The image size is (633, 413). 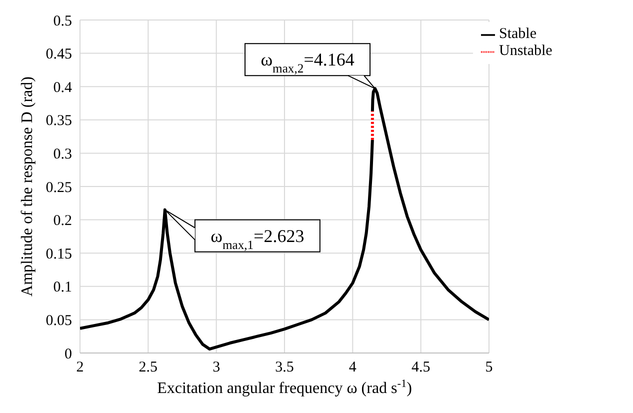 I want to click on callout: ω$_{max,2}$=4.164, so click(x=310, y=66).